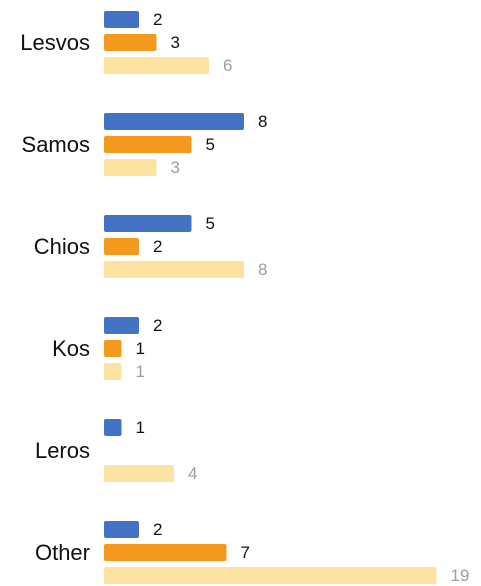 The height and width of the screenshot is (586, 481). What do you see at coordinates (140, 348) in the screenshot?
I see `value-label-kos-series-2: 1` at bounding box center [140, 348].